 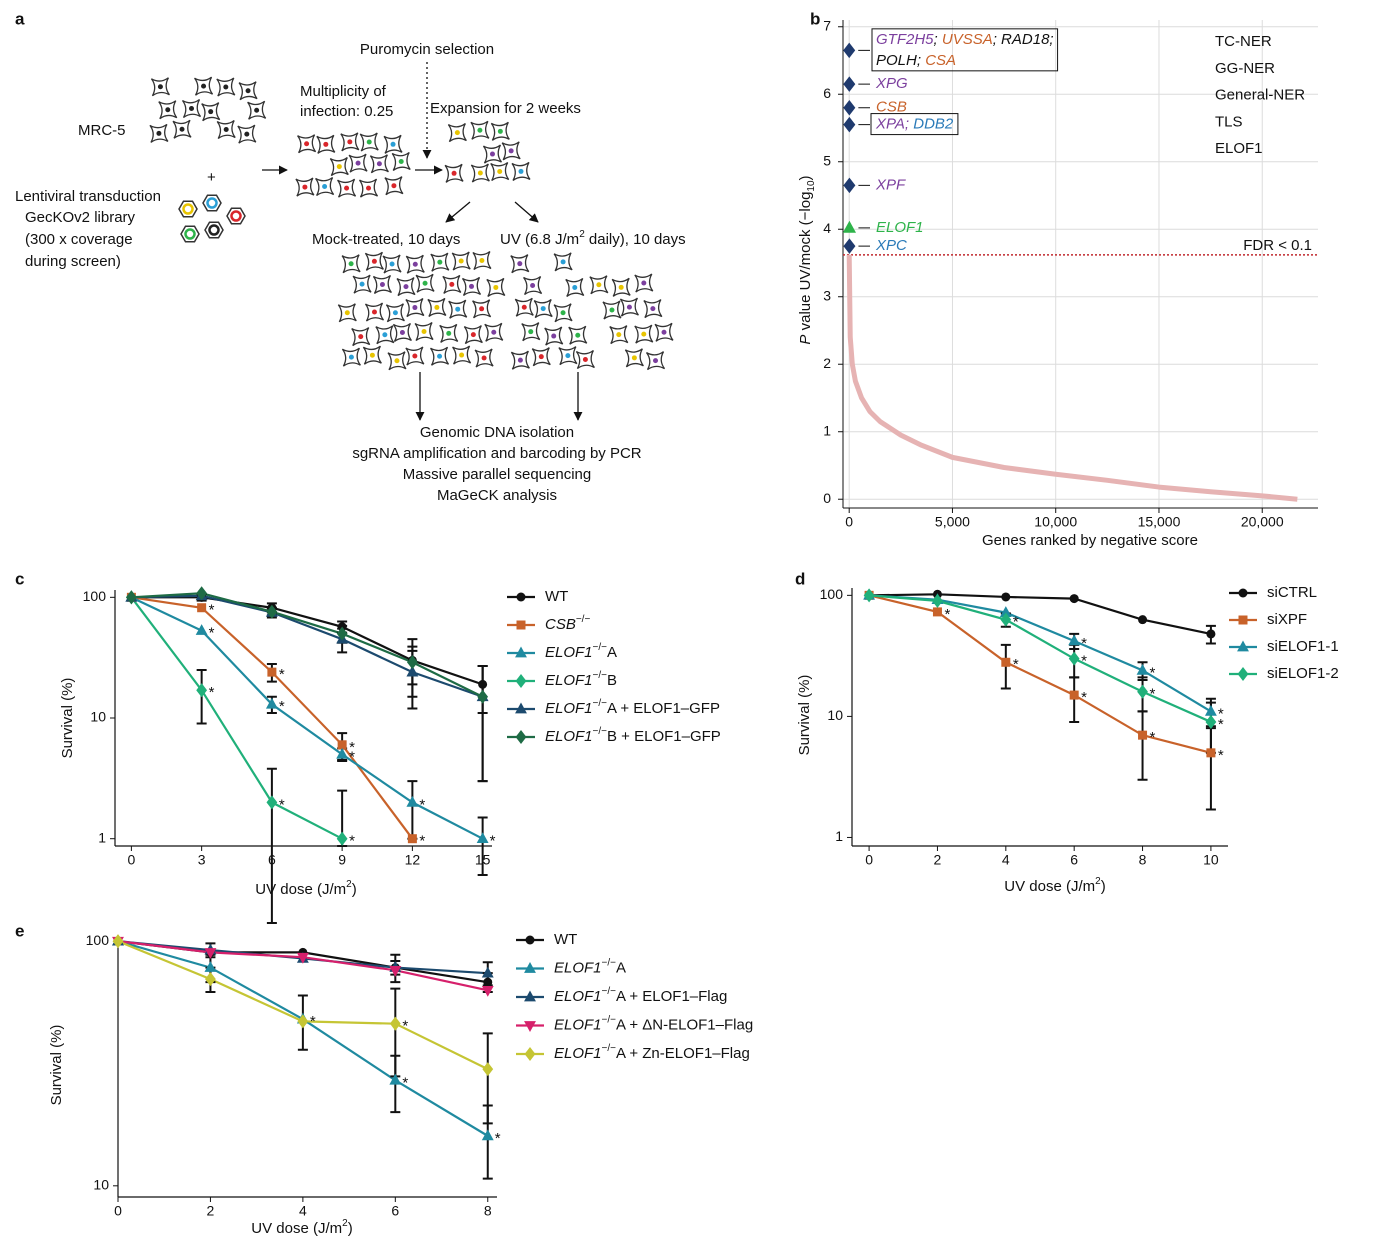 I want to click on y-tick-label: 2, so click(x=827, y=363).